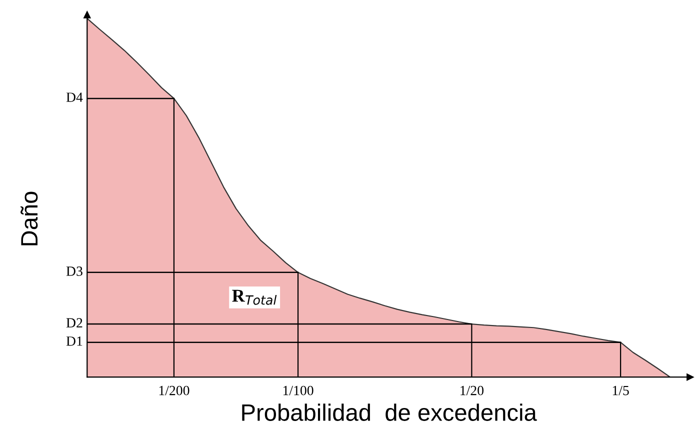  I want to click on x-tick-label: 1/200, so click(174, 391).